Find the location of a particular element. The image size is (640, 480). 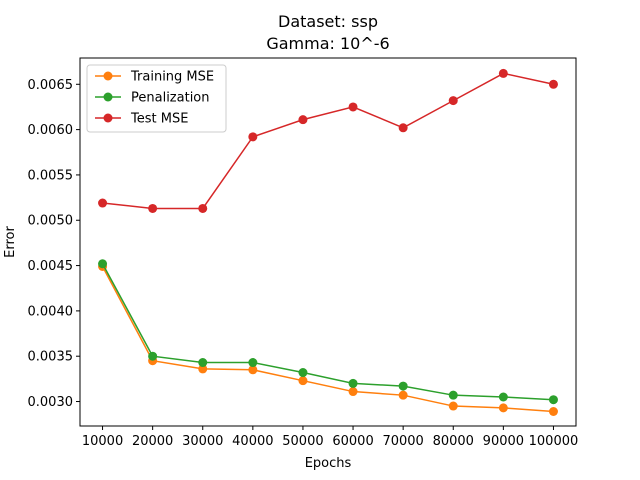

x-tick-label: 10000 is located at coordinates (102, 441).